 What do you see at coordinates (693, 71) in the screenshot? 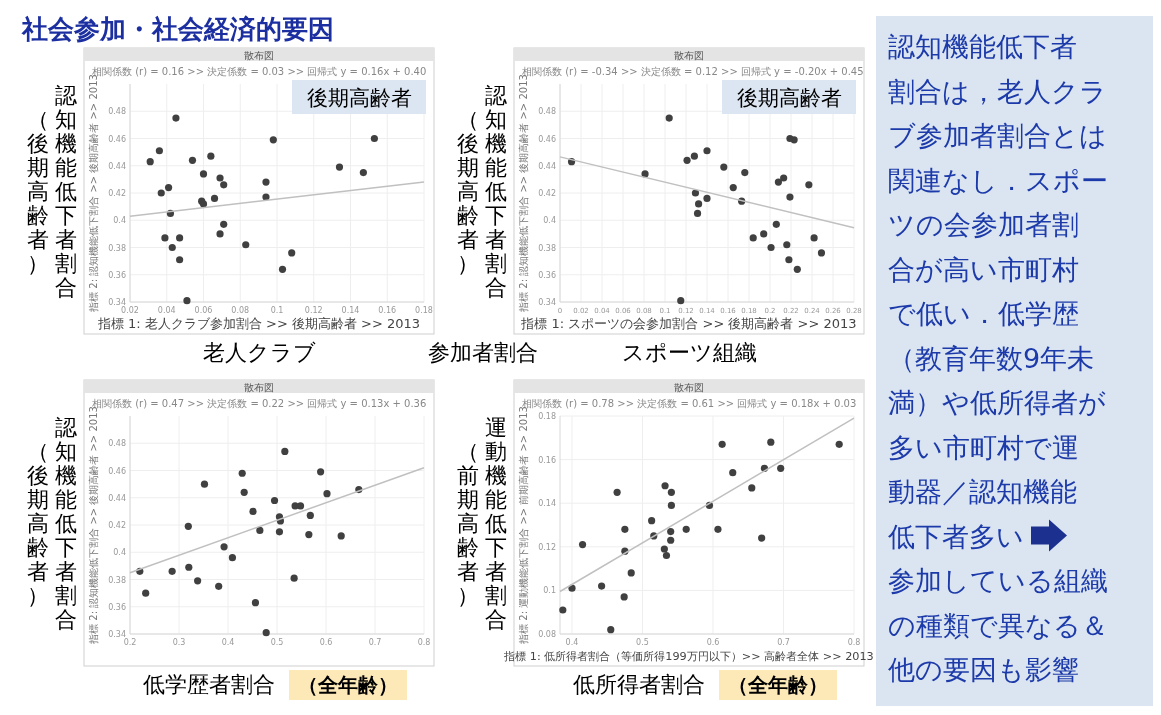
I see `chart-subtitle: 相関係数 (r) = -0.34 >> 決定係数 = 0.12 >> 回帰式 y = -0.20x + 0.45` at bounding box center [693, 71].